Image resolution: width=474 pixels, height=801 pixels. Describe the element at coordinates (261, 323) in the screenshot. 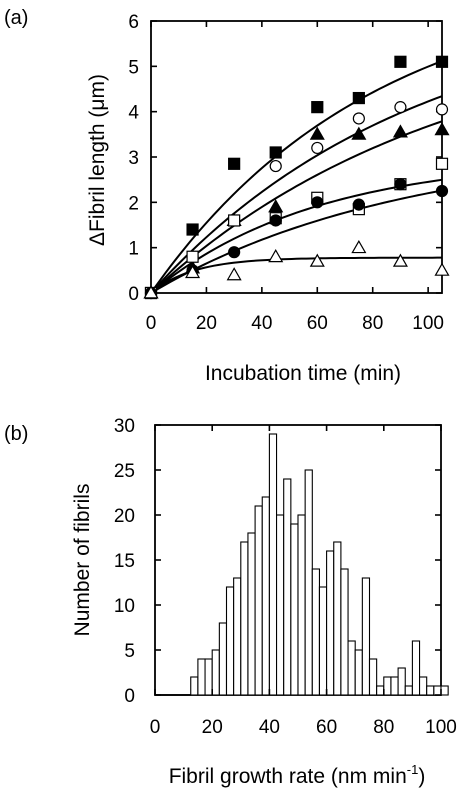

I see `panel-a-x-tick-label: 40` at that location.